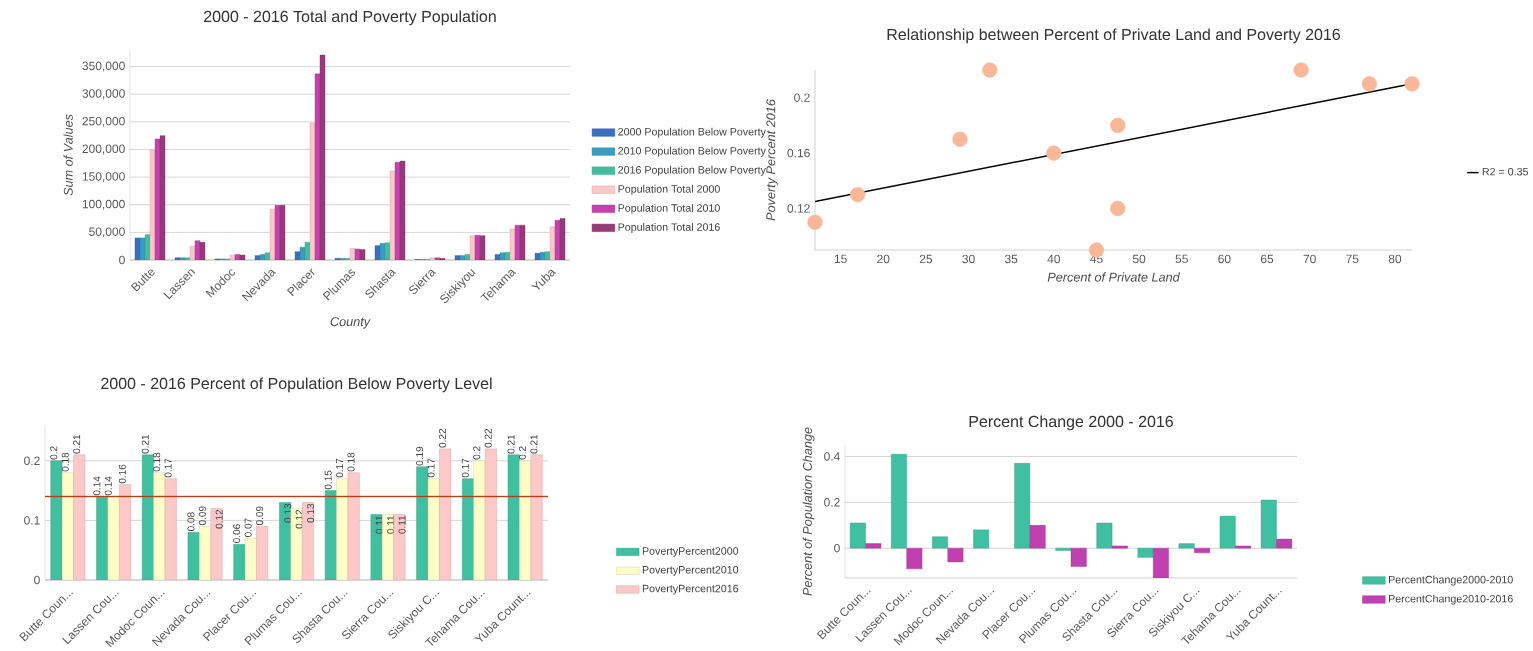 This screenshot has width=1533, height=651. I want to click on data-label: 0.15, so click(328, 480).